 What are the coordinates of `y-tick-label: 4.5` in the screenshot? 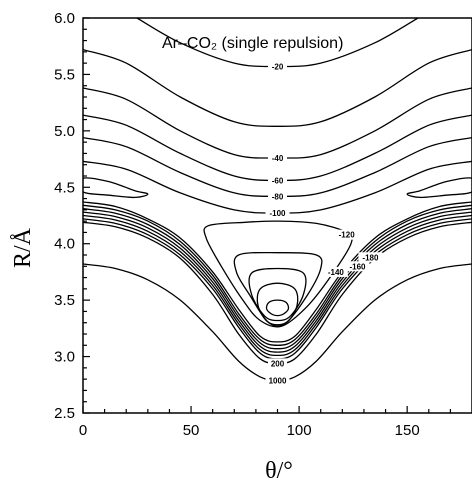 It's located at (64, 187).